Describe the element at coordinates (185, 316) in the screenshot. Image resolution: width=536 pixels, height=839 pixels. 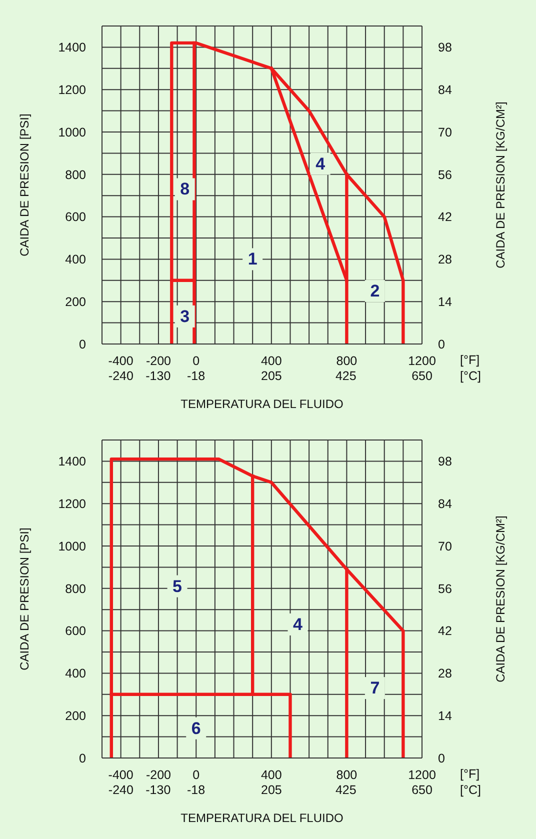
I see `annotation: 3` at that location.